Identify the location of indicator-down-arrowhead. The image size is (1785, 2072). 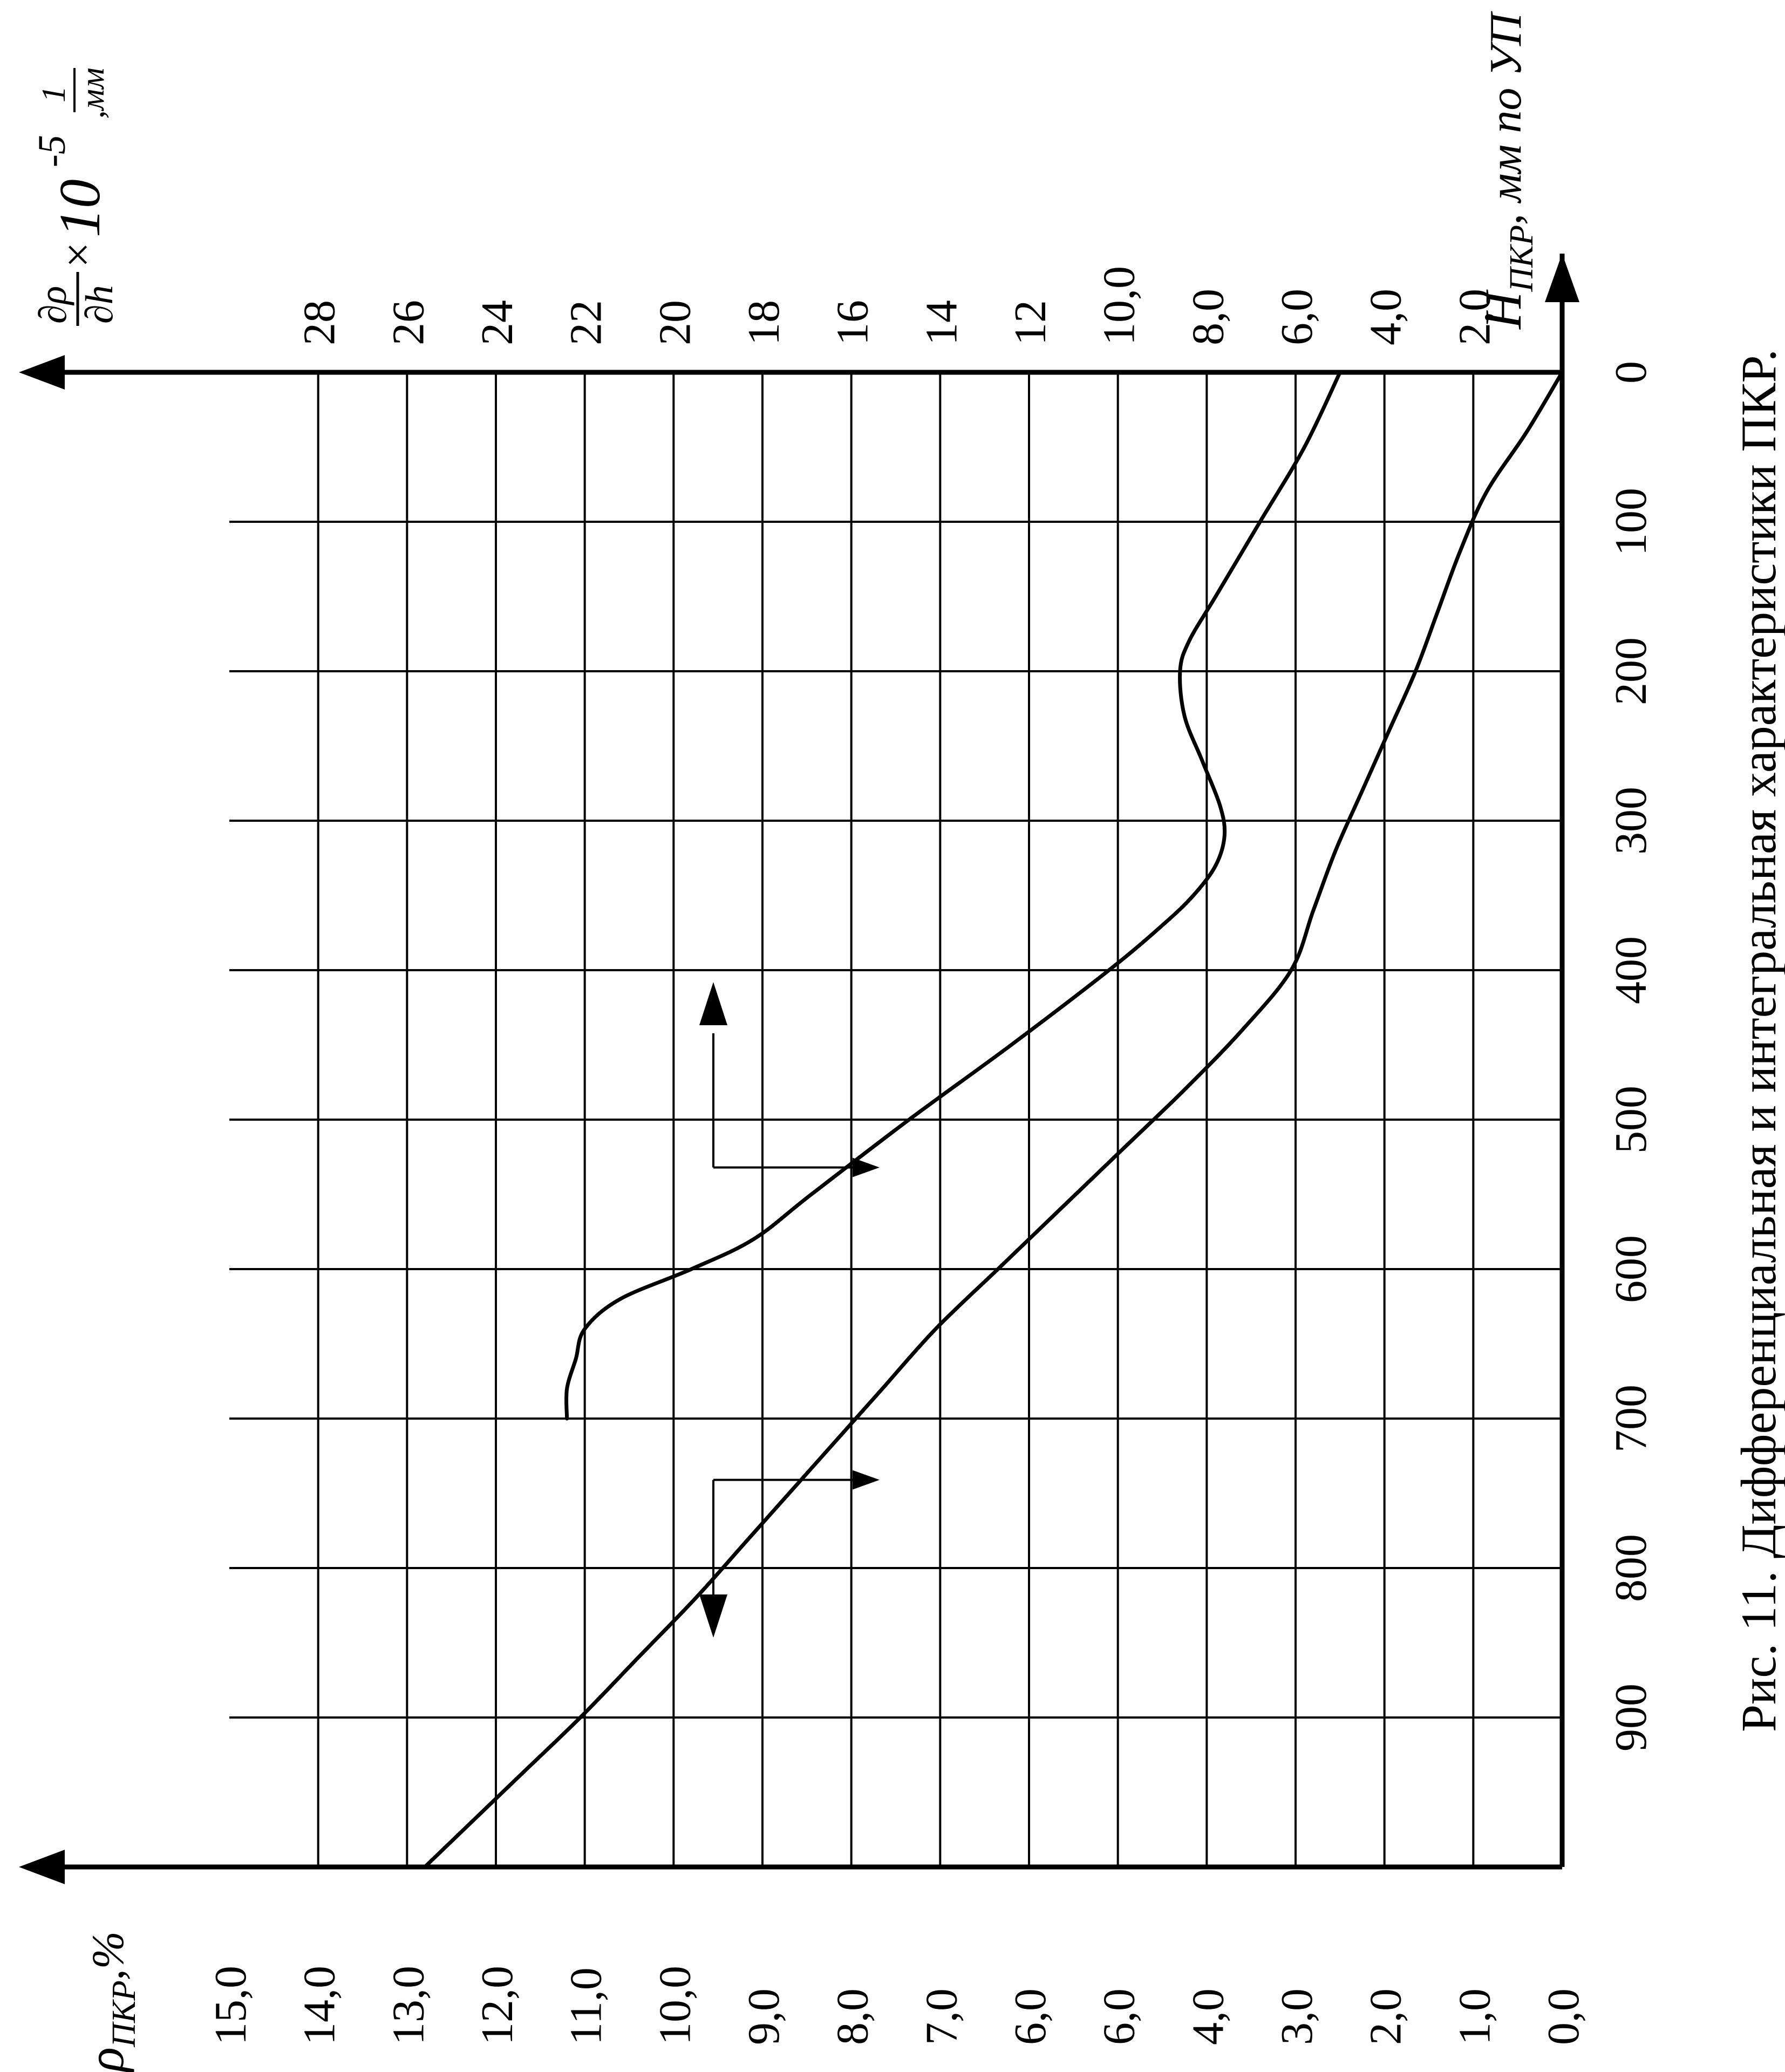
(713, 1616).